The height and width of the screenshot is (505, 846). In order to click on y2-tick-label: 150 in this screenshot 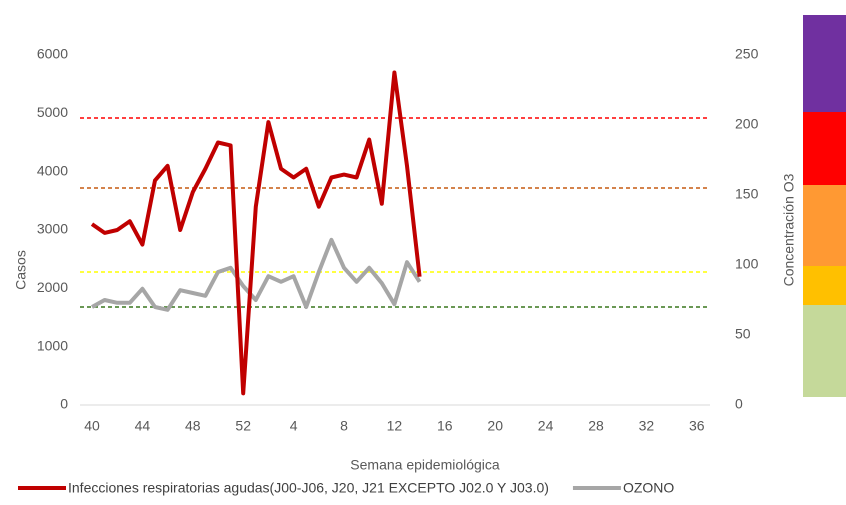, I will do `click(747, 194)`.